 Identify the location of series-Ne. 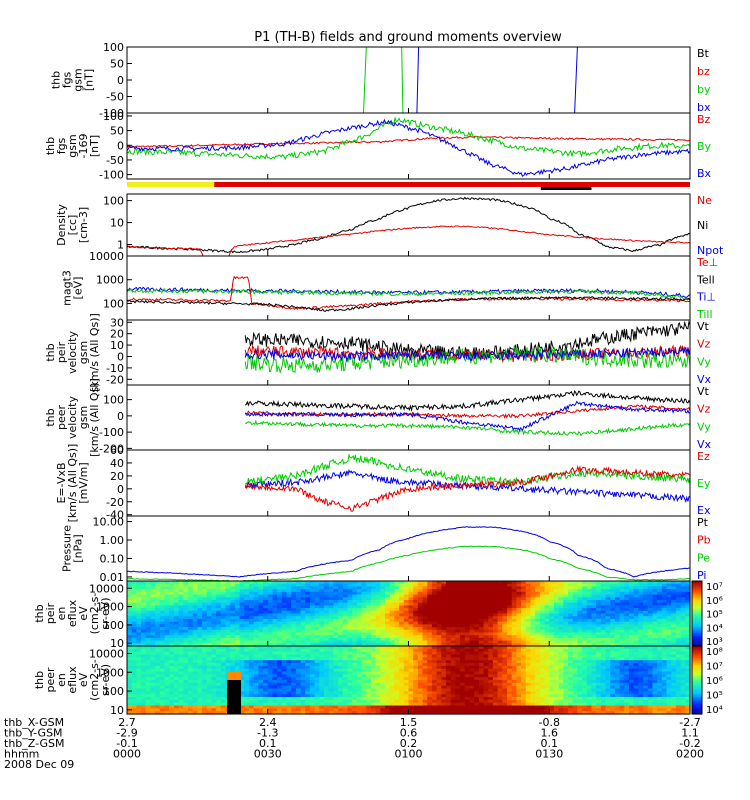
(408, 240).